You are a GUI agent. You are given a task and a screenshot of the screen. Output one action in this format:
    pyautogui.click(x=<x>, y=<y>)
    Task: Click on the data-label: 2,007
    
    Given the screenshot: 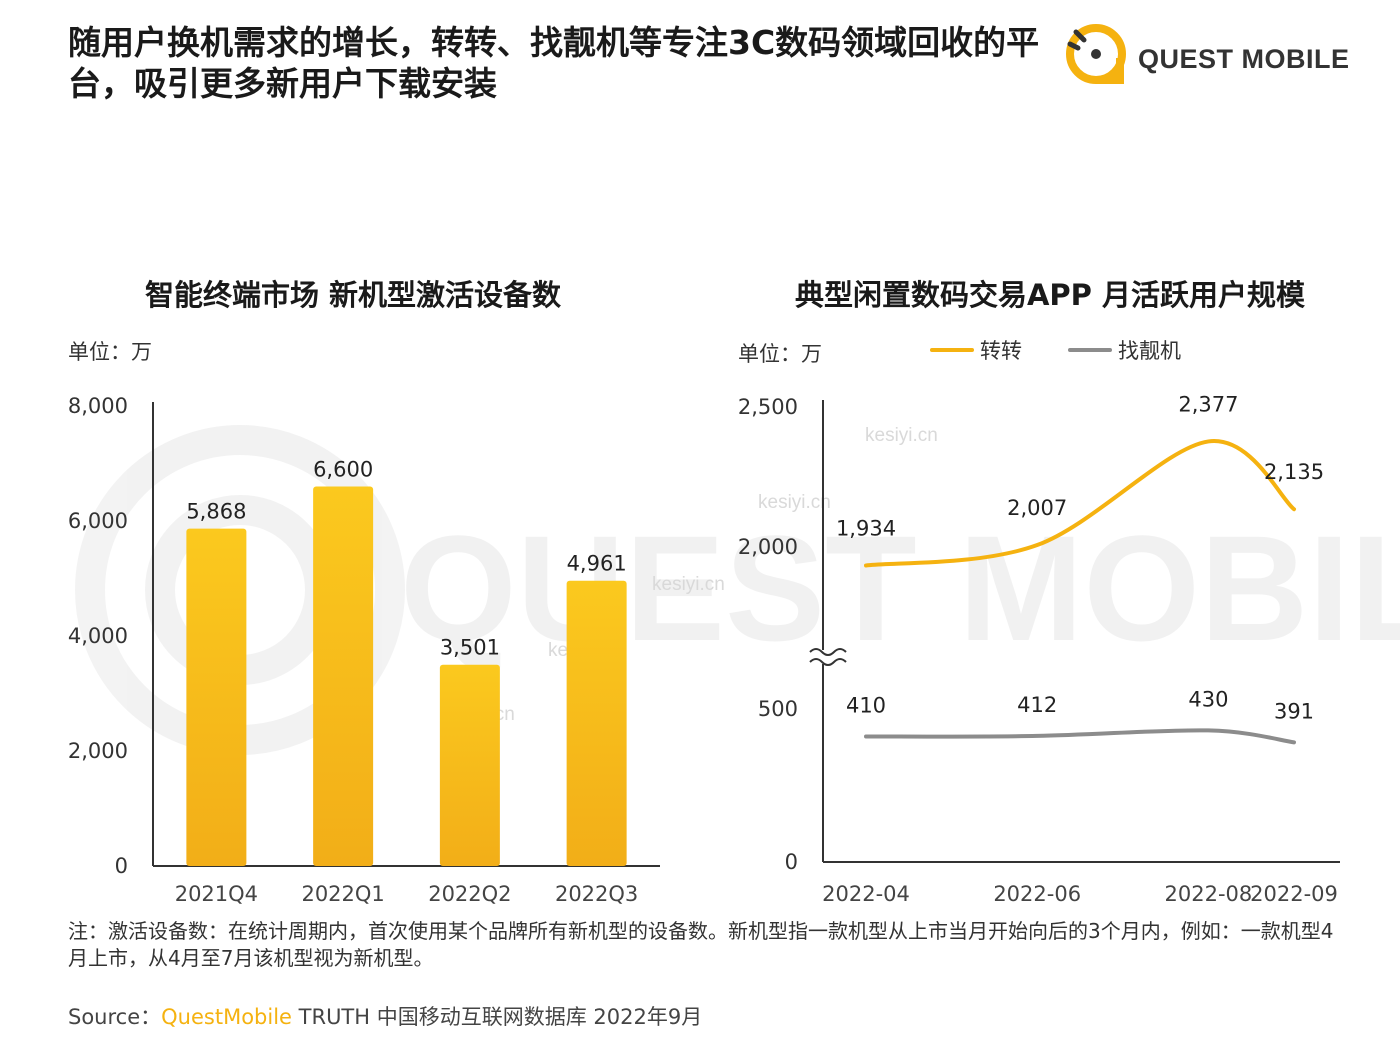 What is the action you would take?
    pyautogui.click(x=1037, y=508)
    